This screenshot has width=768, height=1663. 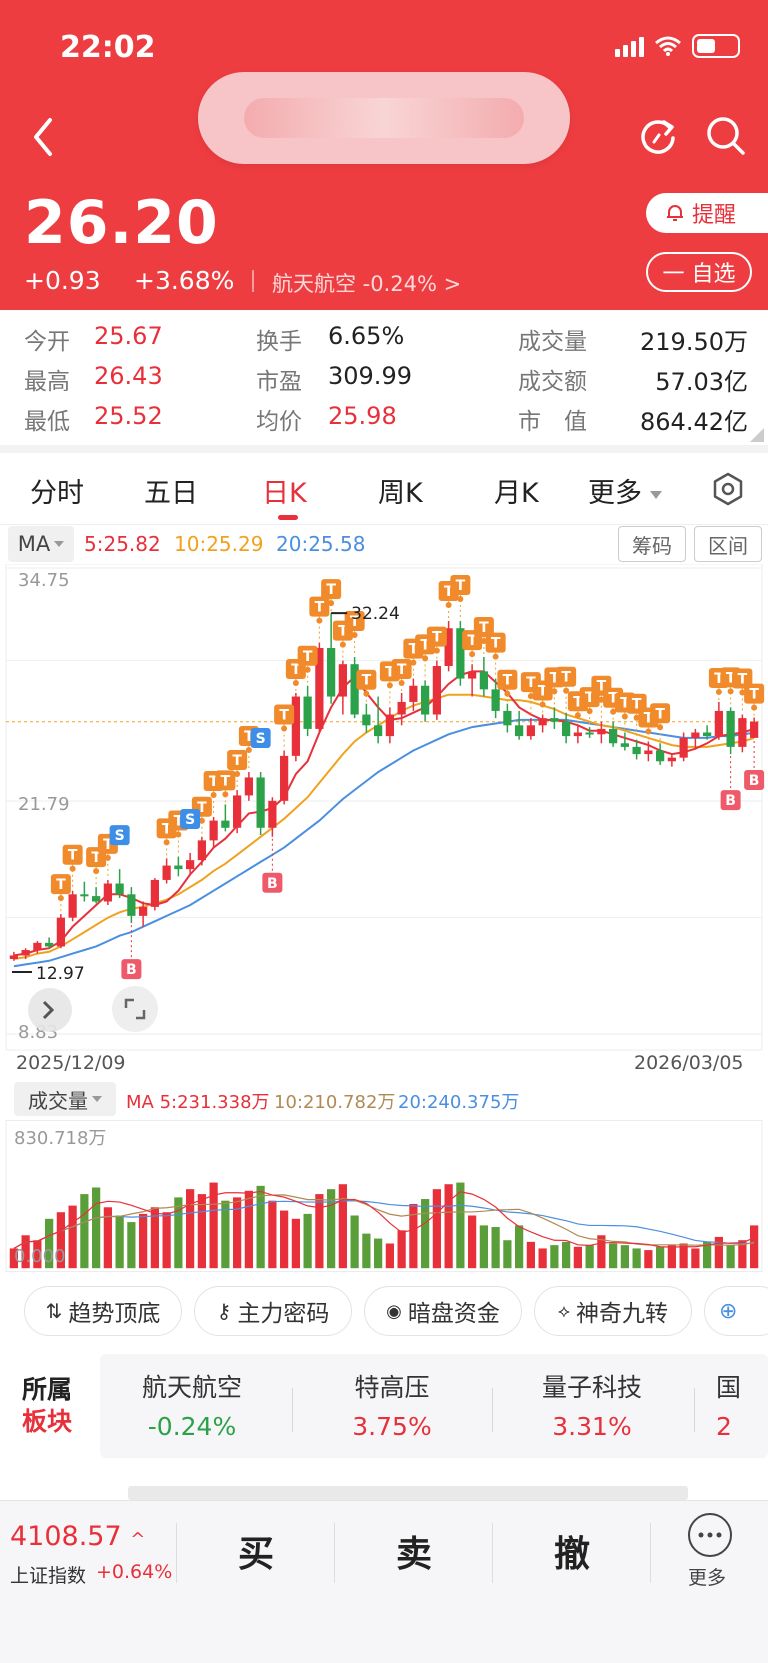 I want to click on sector-item: 国 2, so click(x=742, y=1404).